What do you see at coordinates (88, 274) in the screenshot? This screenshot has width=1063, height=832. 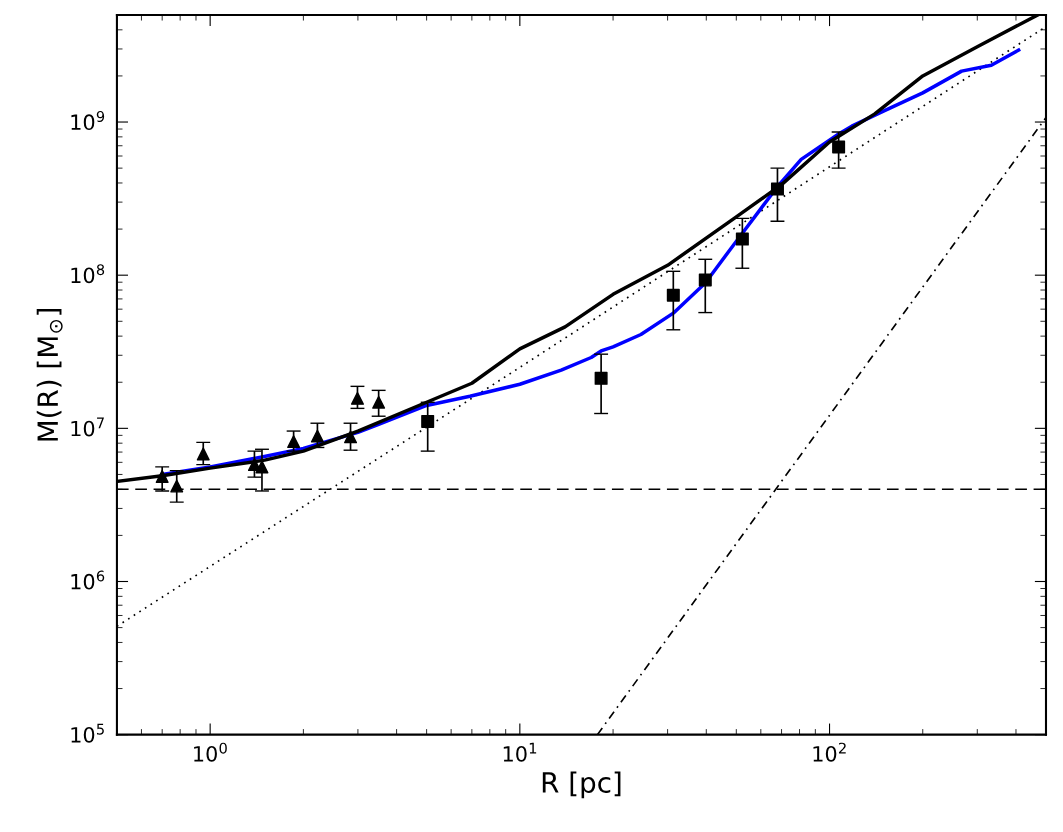 I see `y-tick-label: 10$^{8}$` at bounding box center [88, 274].